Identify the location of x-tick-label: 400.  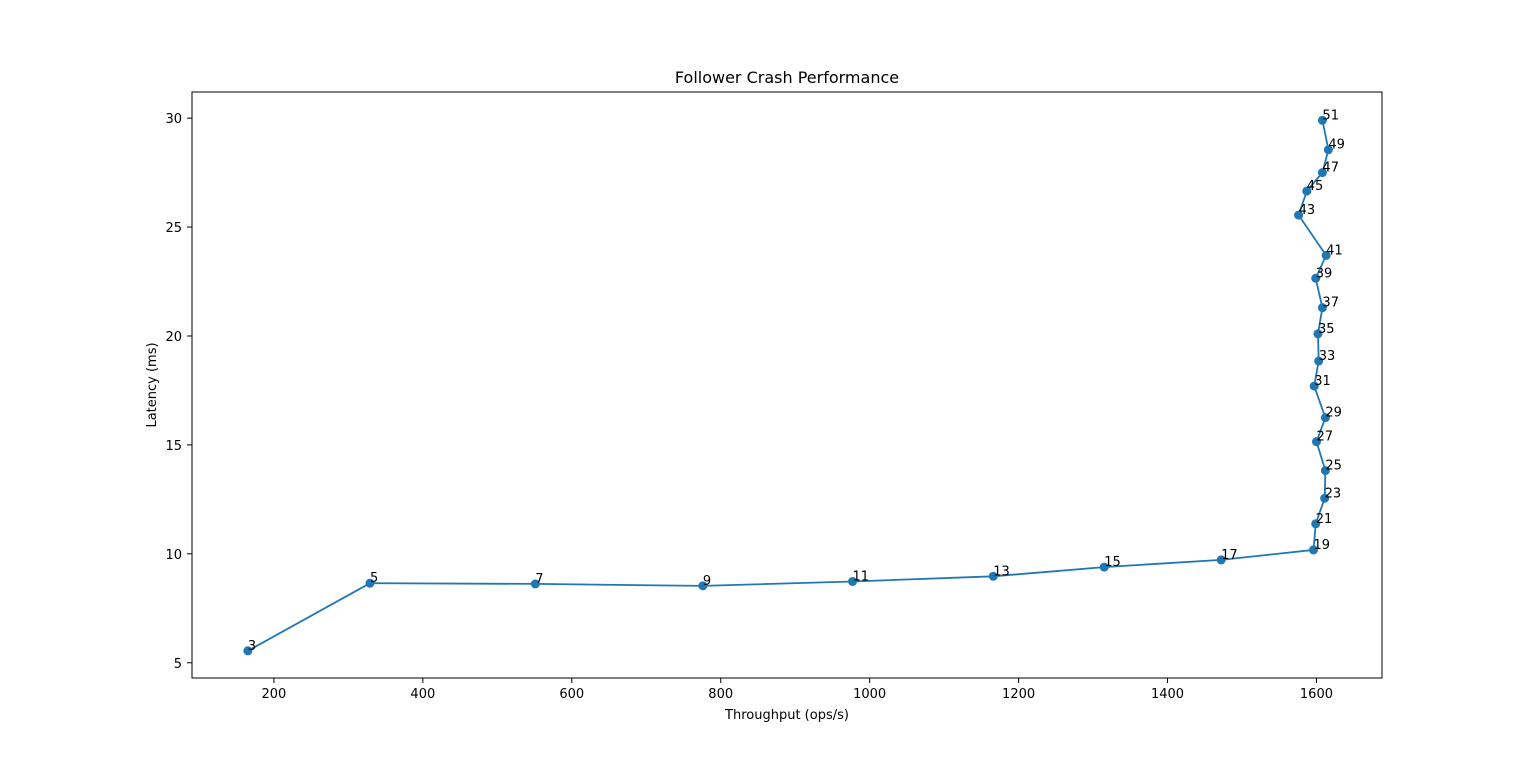
(422, 694).